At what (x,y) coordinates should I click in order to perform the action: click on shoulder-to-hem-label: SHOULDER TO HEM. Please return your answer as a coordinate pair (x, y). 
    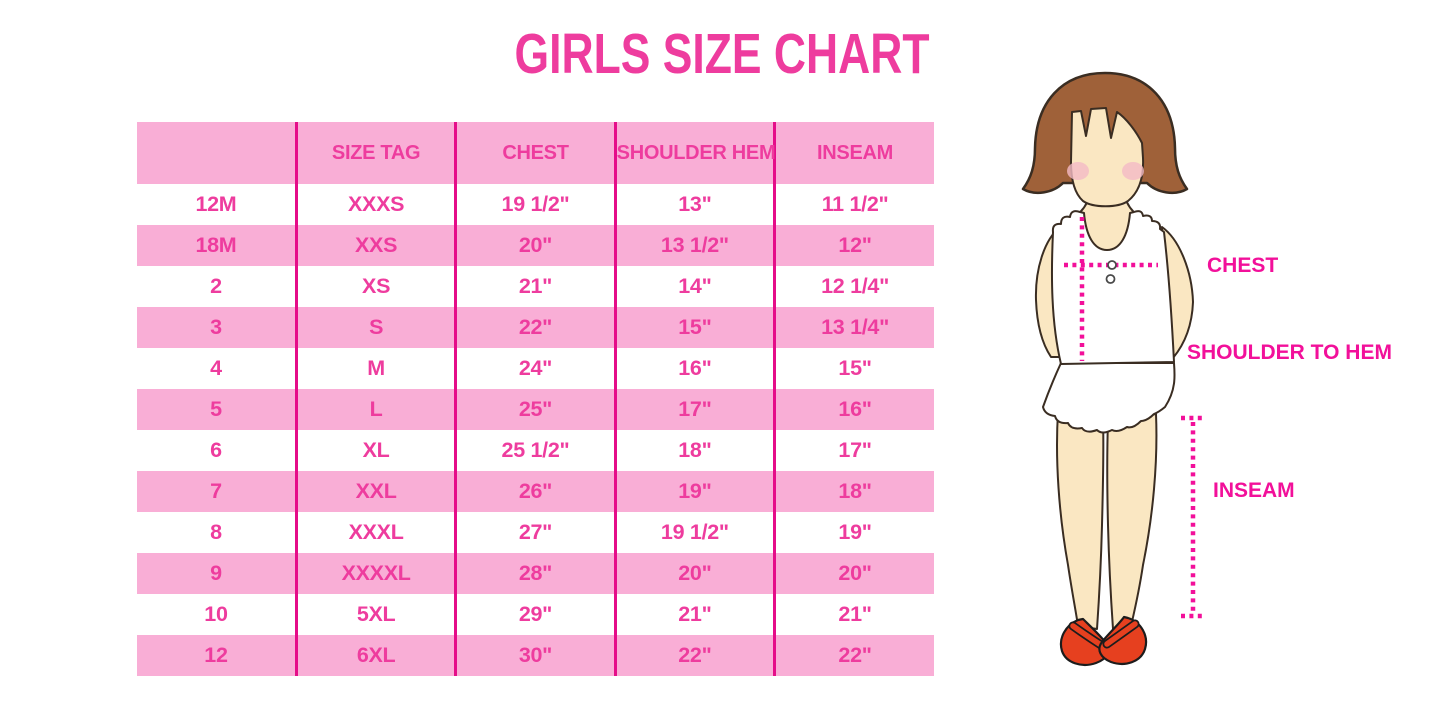
    Looking at the image, I should click on (1289, 352).